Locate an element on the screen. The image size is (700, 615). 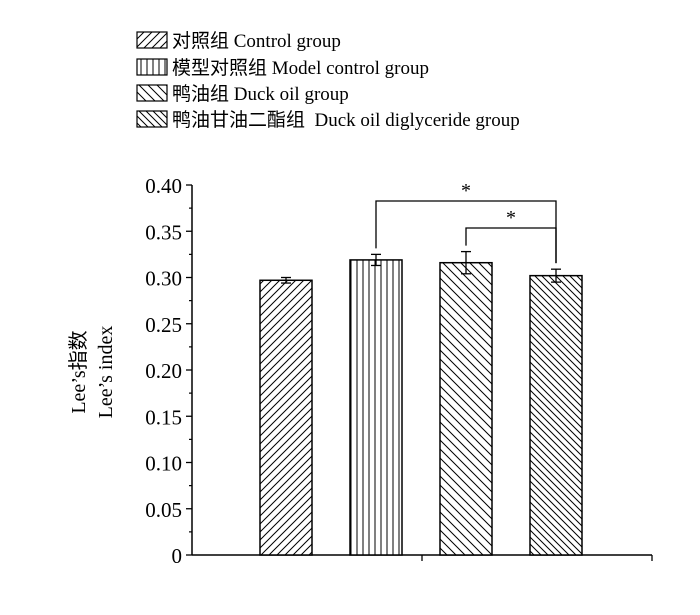
y-axis-title-line-2: Lee’s index is located at coordinates (106, 372).